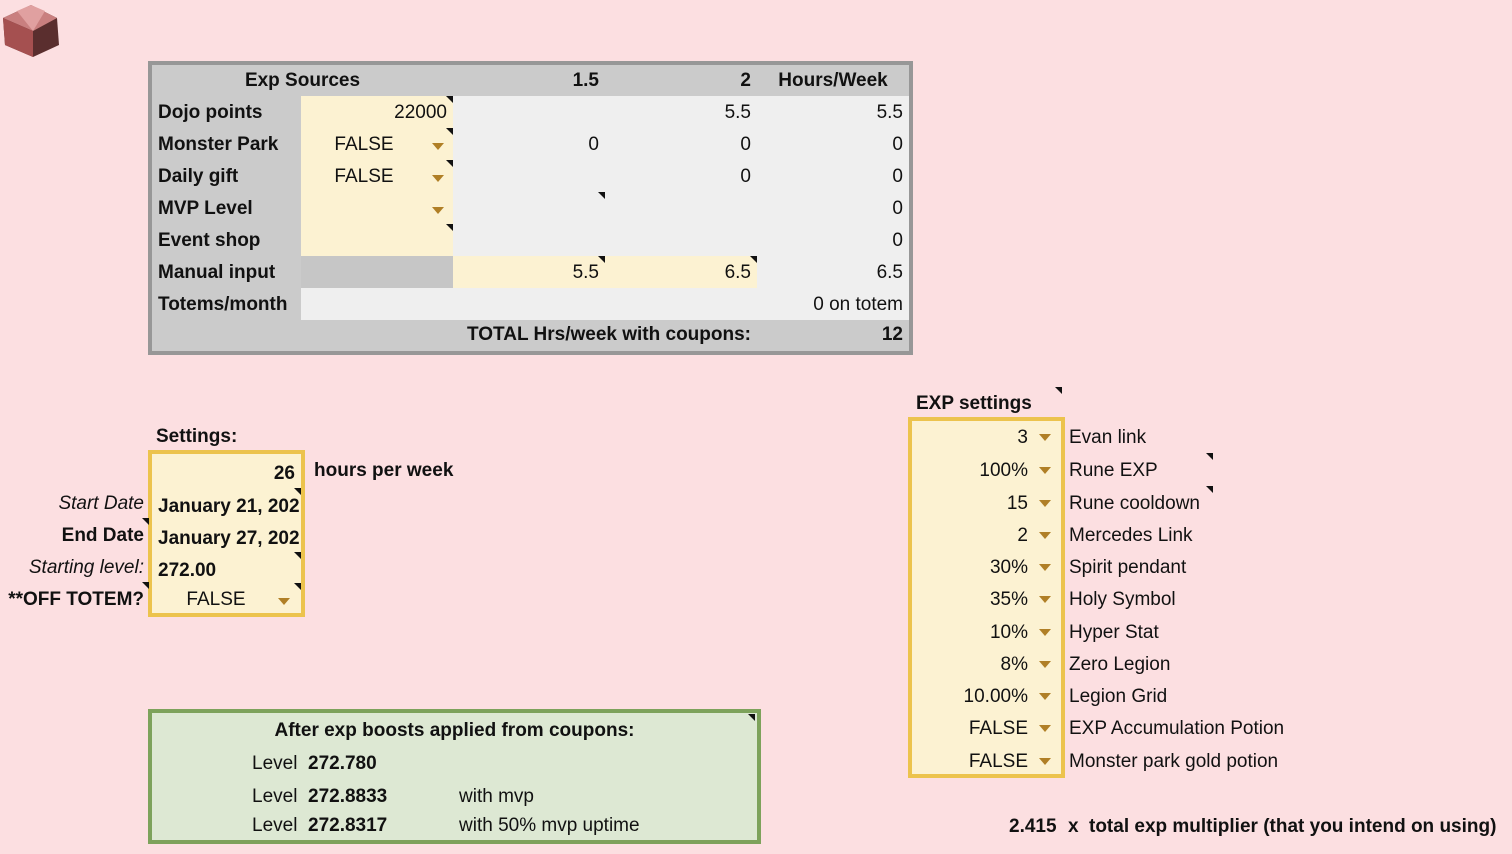  I want to click on exp-setting-label: Rune EXP, so click(1113, 470).